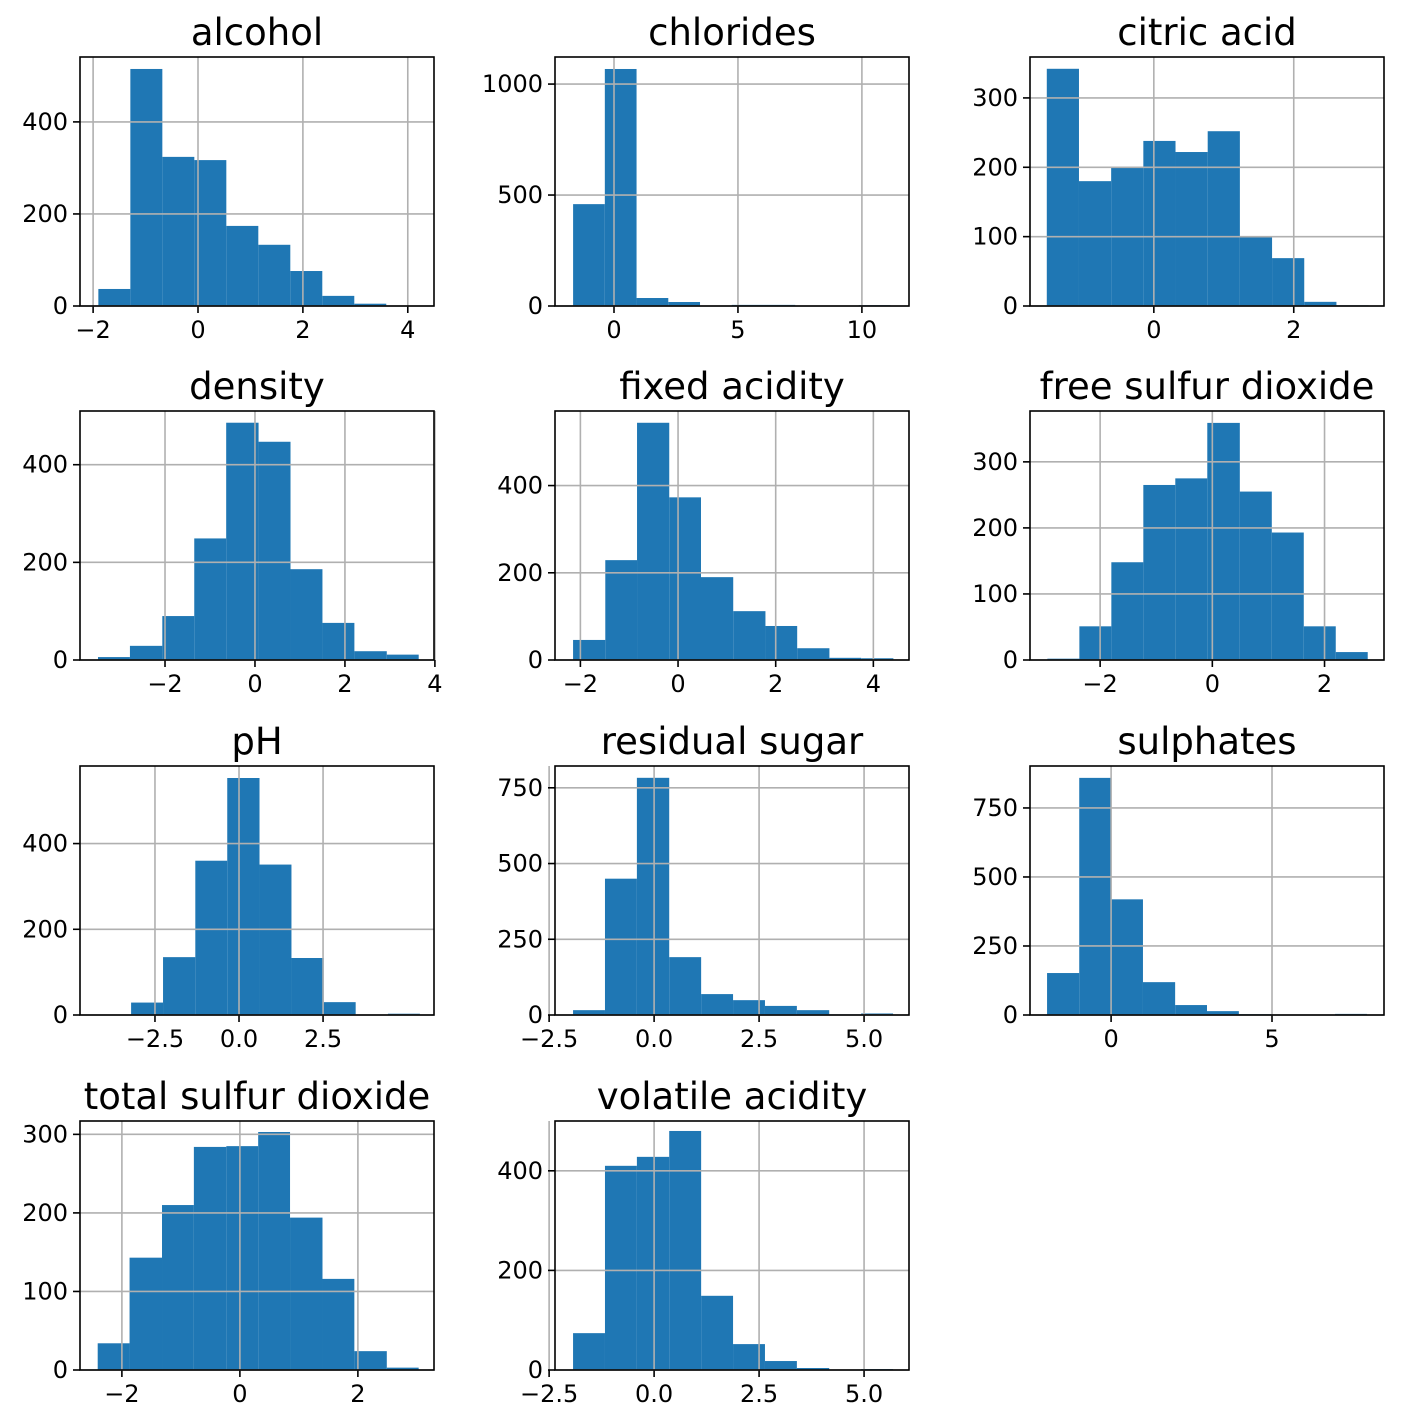  I want to click on x-tick-label: −2, so click(92, 330).